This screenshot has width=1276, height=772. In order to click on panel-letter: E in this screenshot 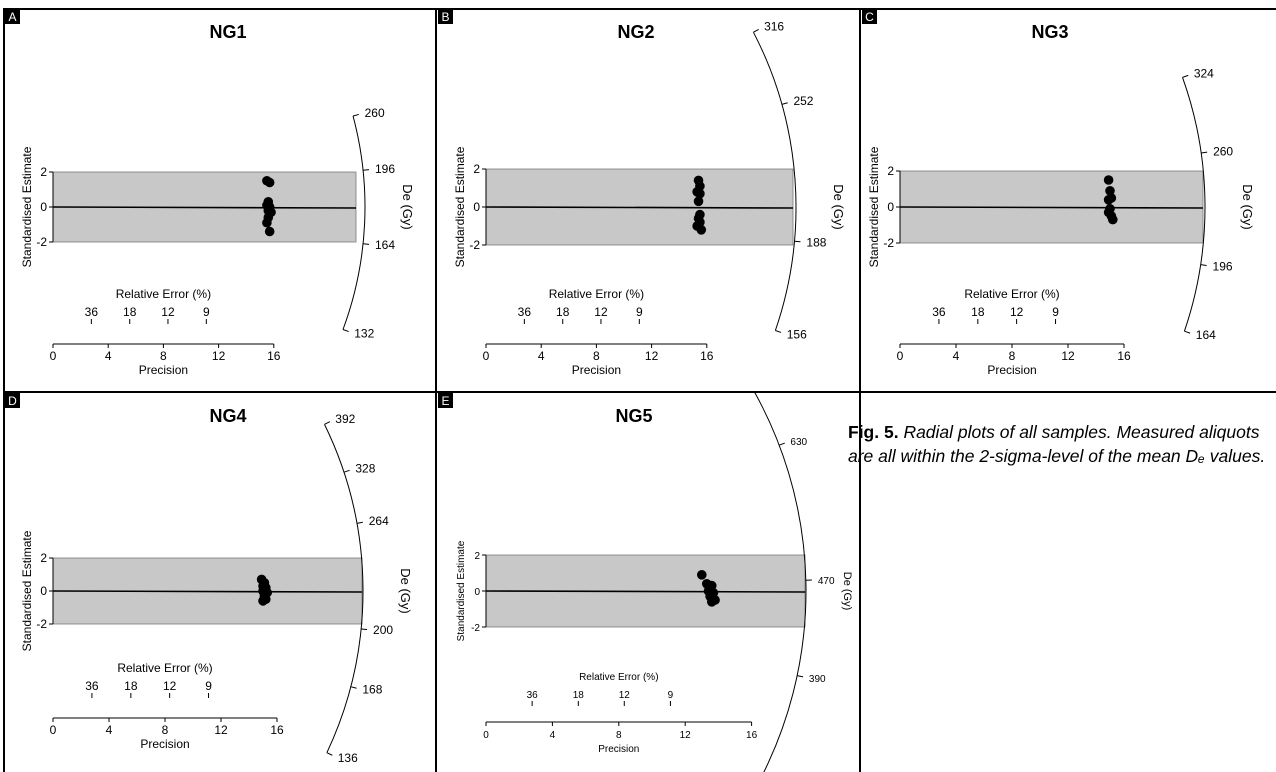, I will do `click(445, 401)`.